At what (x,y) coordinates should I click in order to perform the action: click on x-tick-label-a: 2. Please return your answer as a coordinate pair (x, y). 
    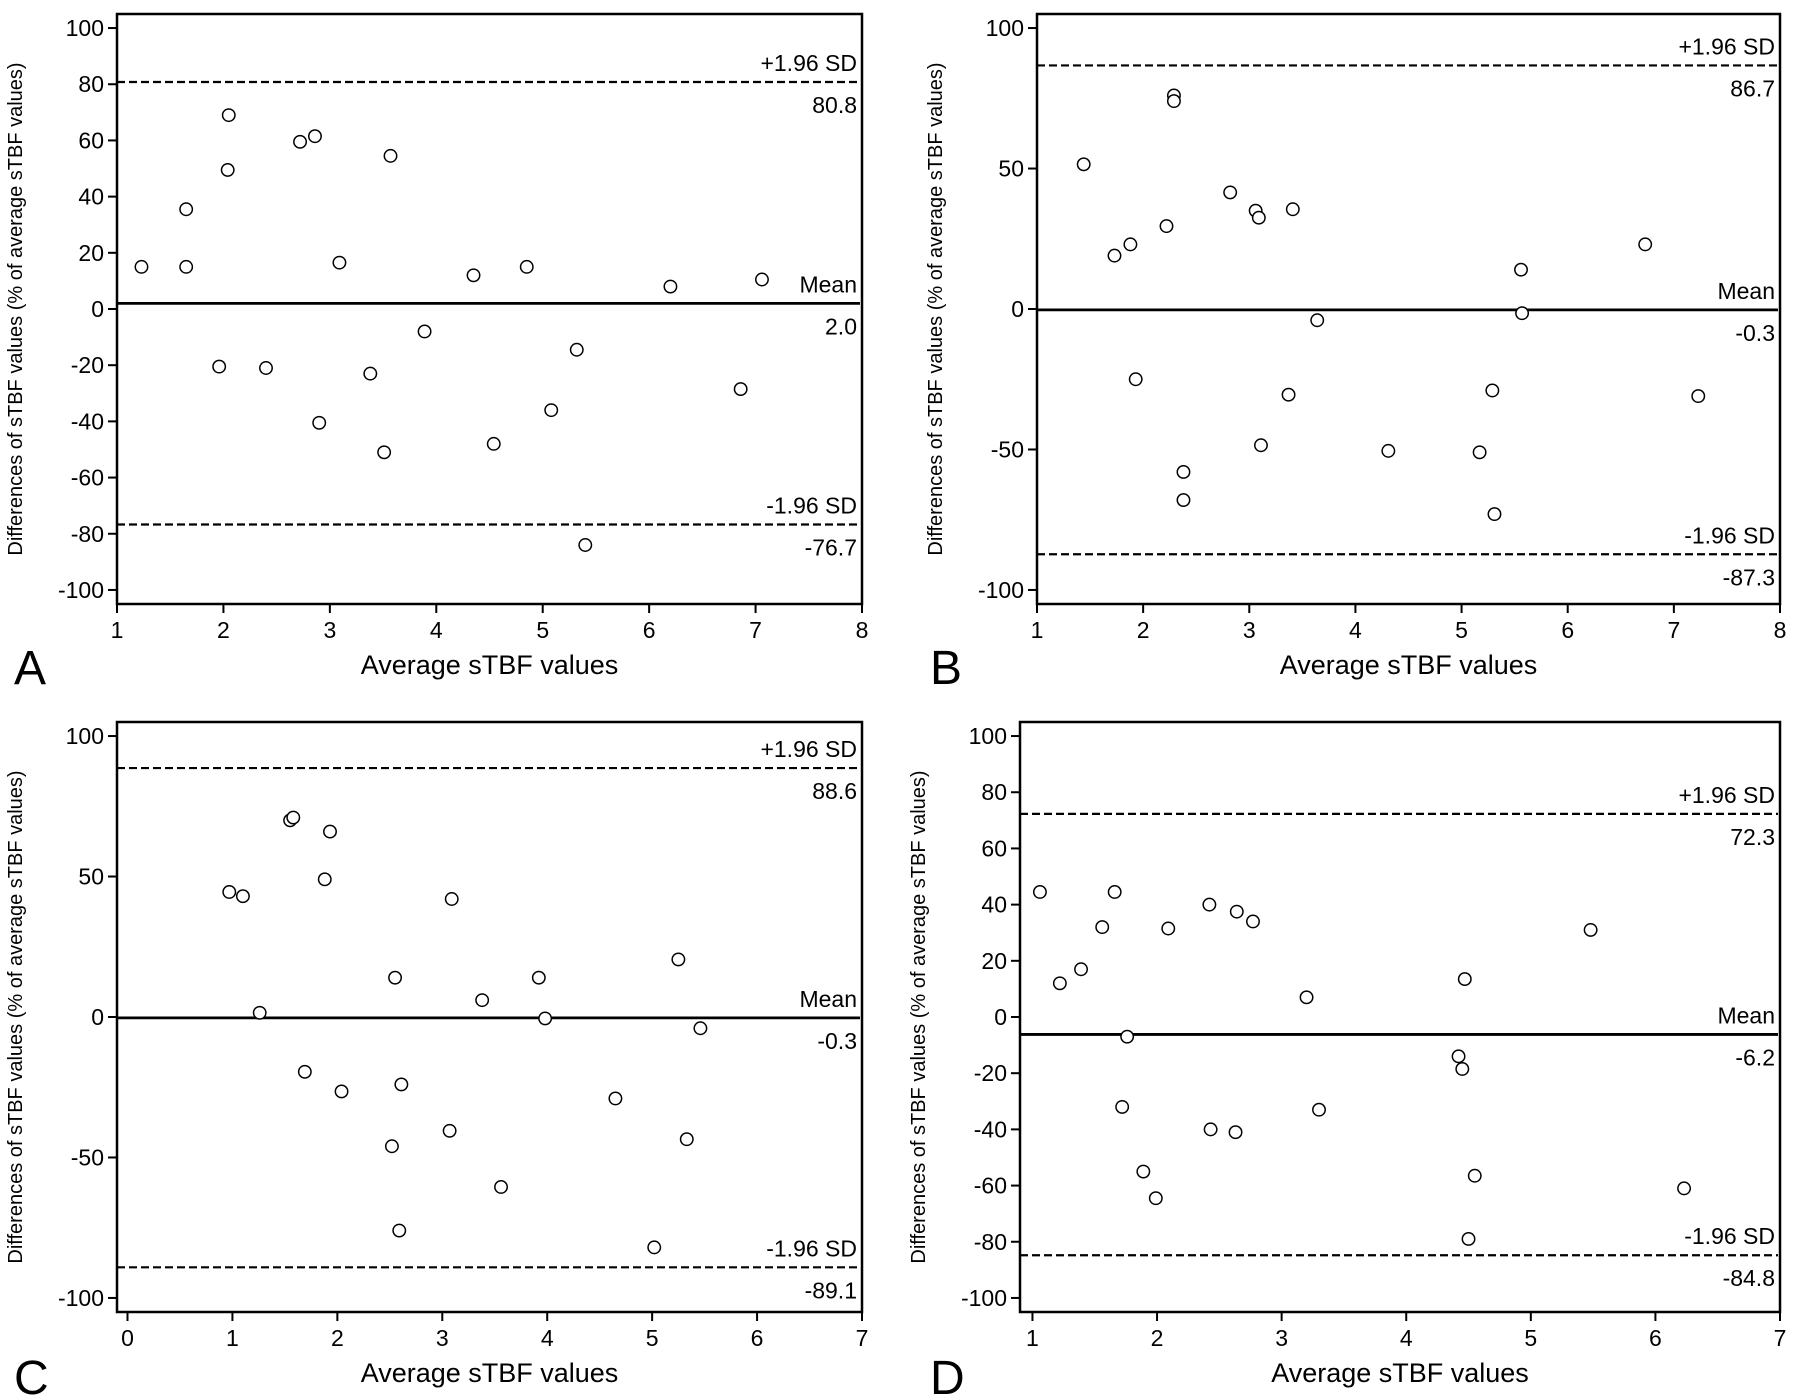
    Looking at the image, I should click on (223, 630).